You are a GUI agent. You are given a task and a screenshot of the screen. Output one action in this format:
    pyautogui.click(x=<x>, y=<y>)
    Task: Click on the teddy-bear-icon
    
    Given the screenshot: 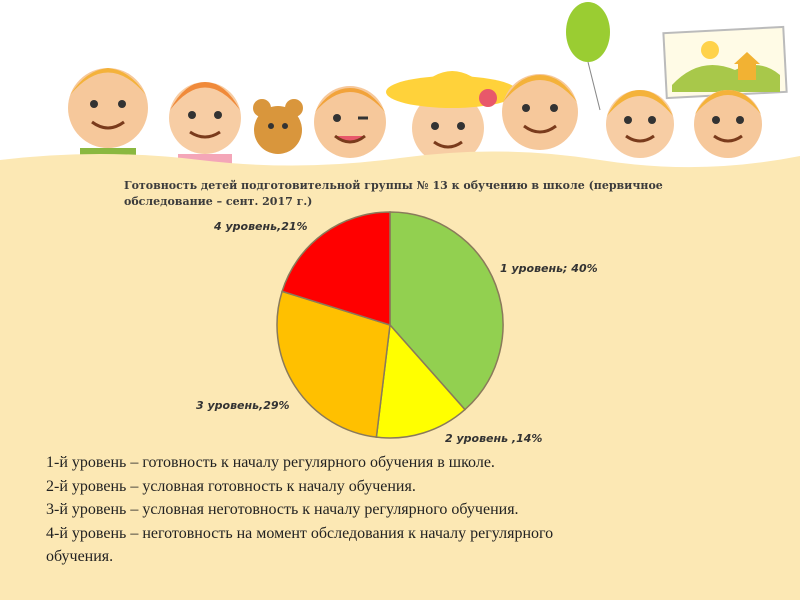 What is the action you would take?
    pyautogui.click(x=278, y=126)
    